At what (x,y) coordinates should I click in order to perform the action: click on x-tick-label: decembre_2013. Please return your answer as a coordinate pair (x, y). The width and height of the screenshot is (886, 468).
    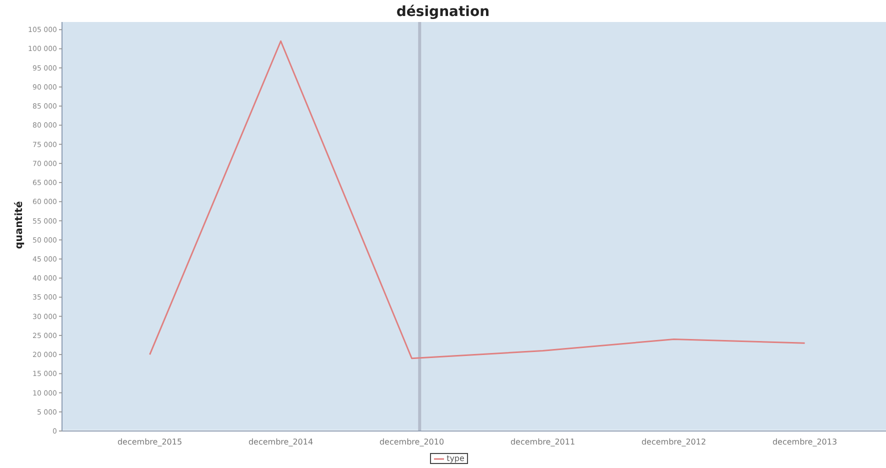
    Looking at the image, I should click on (805, 442).